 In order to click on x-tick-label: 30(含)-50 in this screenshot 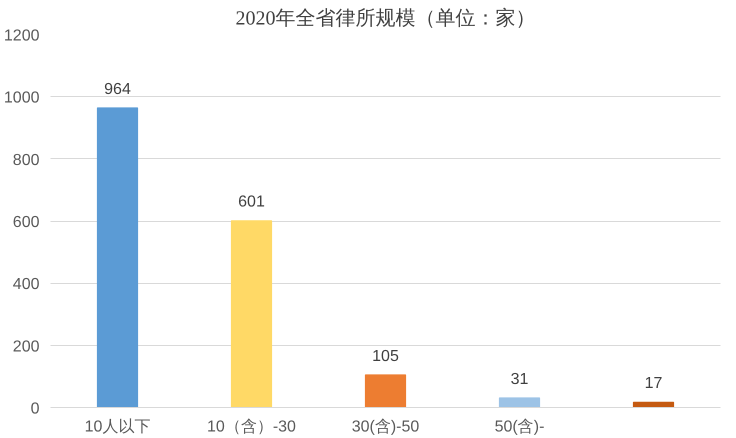, I will do `click(386, 427)`.